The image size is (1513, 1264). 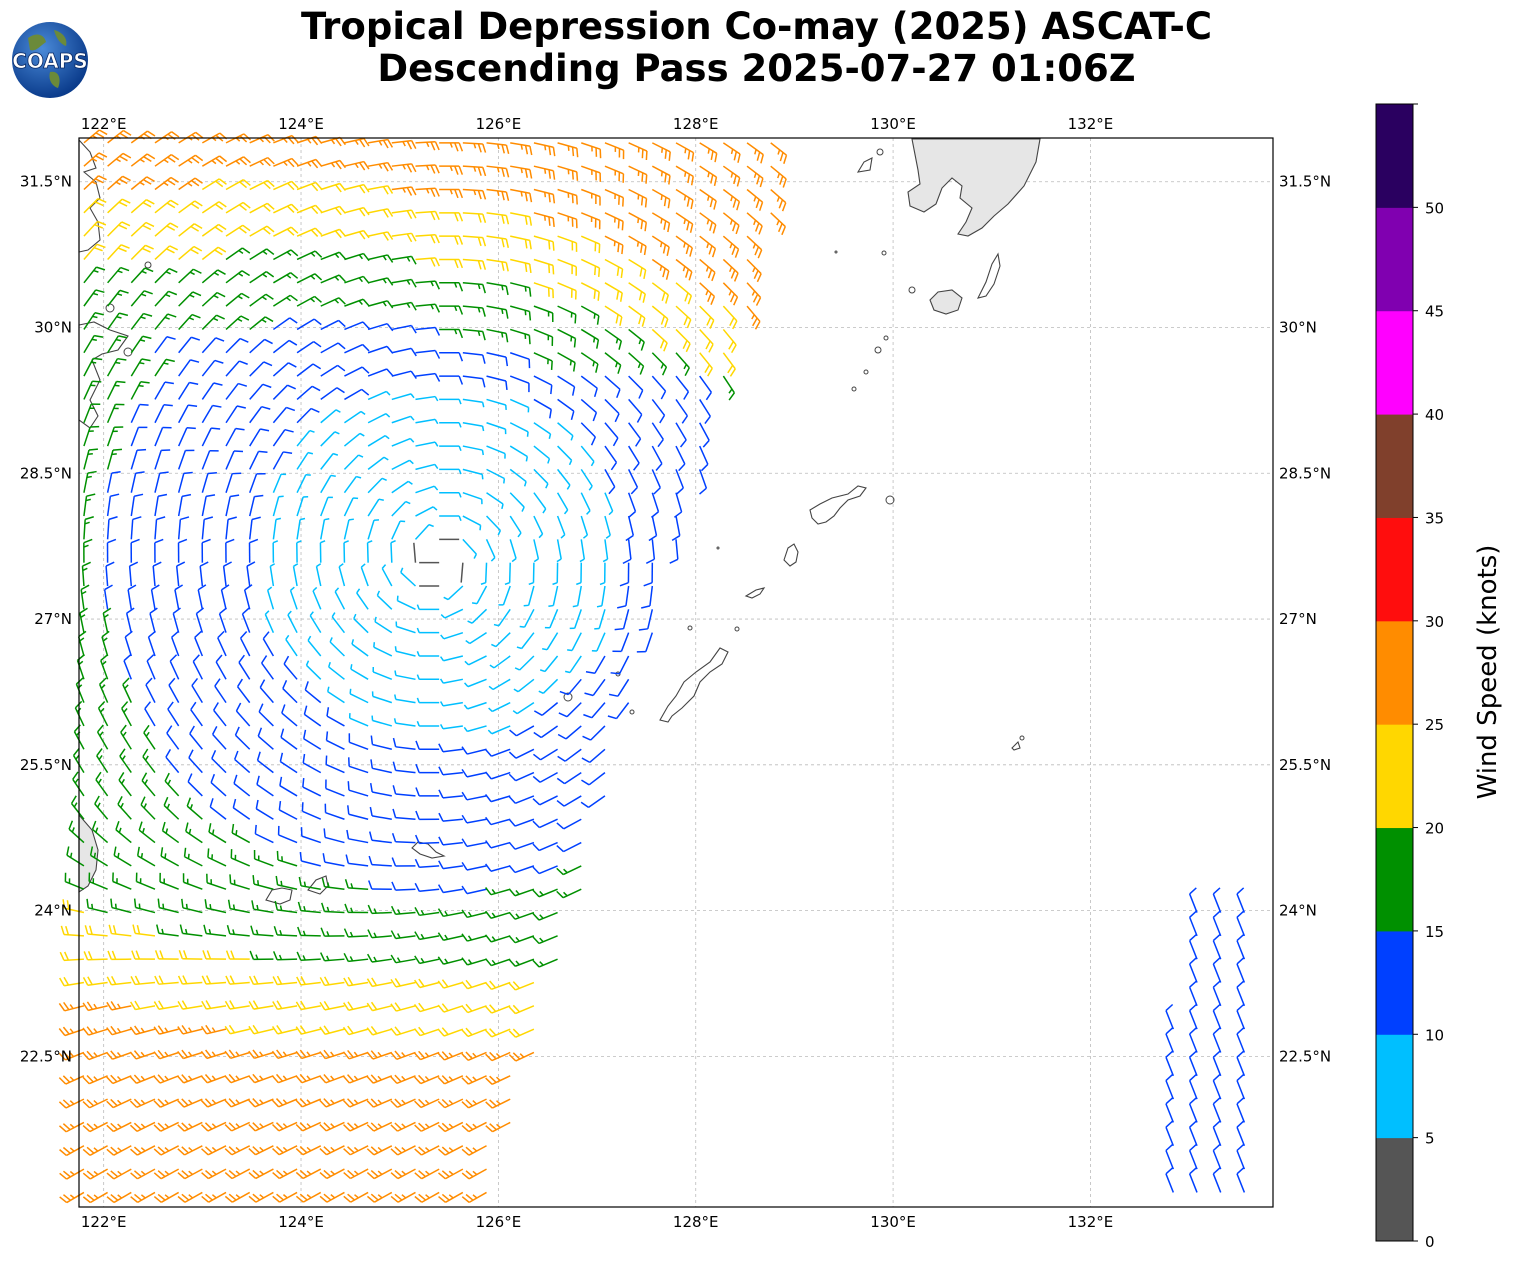 What do you see at coordinates (1434, 1035) in the screenshot?
I see `colorbar-tick-label: 10` at bounding box center [1434, 1035].